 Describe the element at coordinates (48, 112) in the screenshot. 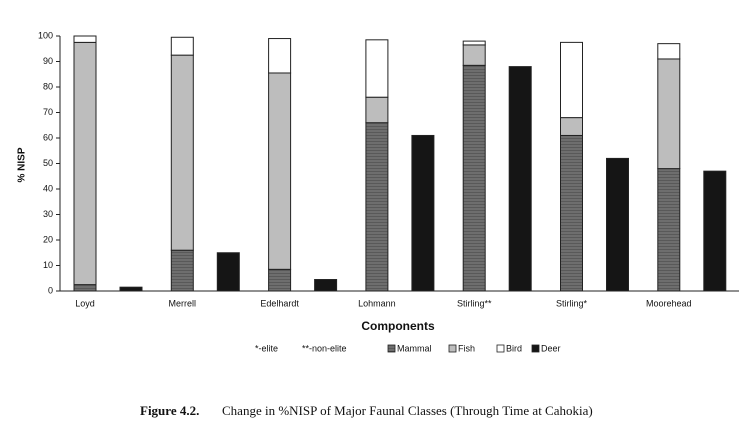

I see `y-tick-label: 70` at that location.